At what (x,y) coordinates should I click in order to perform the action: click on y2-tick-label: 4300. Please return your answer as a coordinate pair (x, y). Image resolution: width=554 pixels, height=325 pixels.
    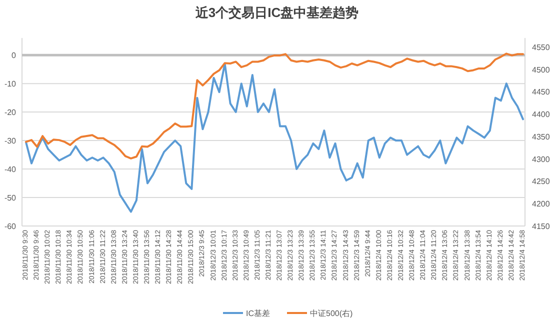
    Looking at the image, I should click on (541, 159).